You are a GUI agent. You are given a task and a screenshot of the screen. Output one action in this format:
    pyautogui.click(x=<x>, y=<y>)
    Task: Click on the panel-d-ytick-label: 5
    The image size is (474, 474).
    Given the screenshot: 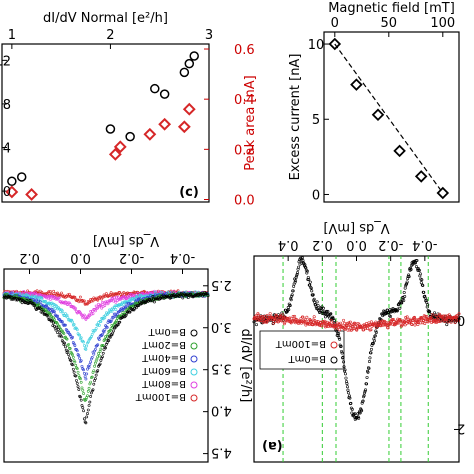 What is the action you would take?
    pyautogui.click(x=316, y=120)
    